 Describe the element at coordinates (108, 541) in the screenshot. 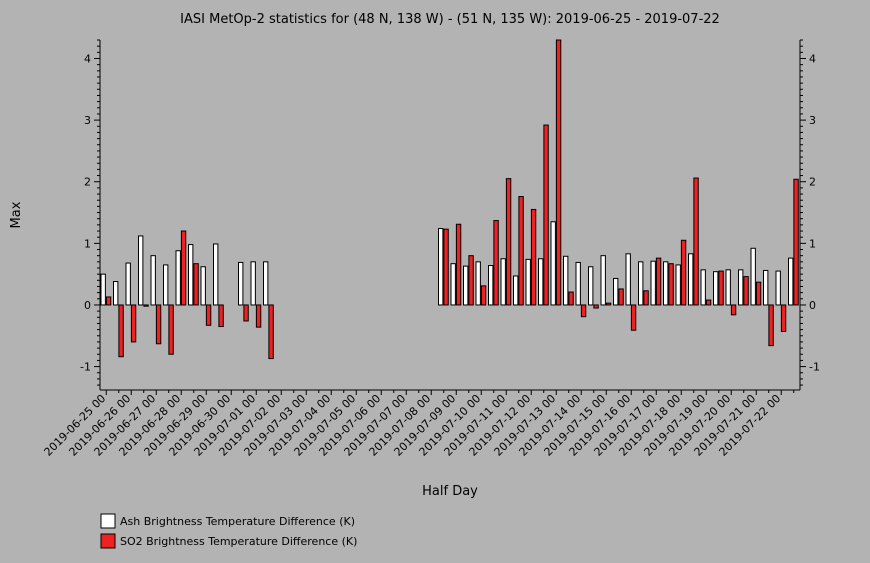

I see `legend-swatch-so2` at that location.